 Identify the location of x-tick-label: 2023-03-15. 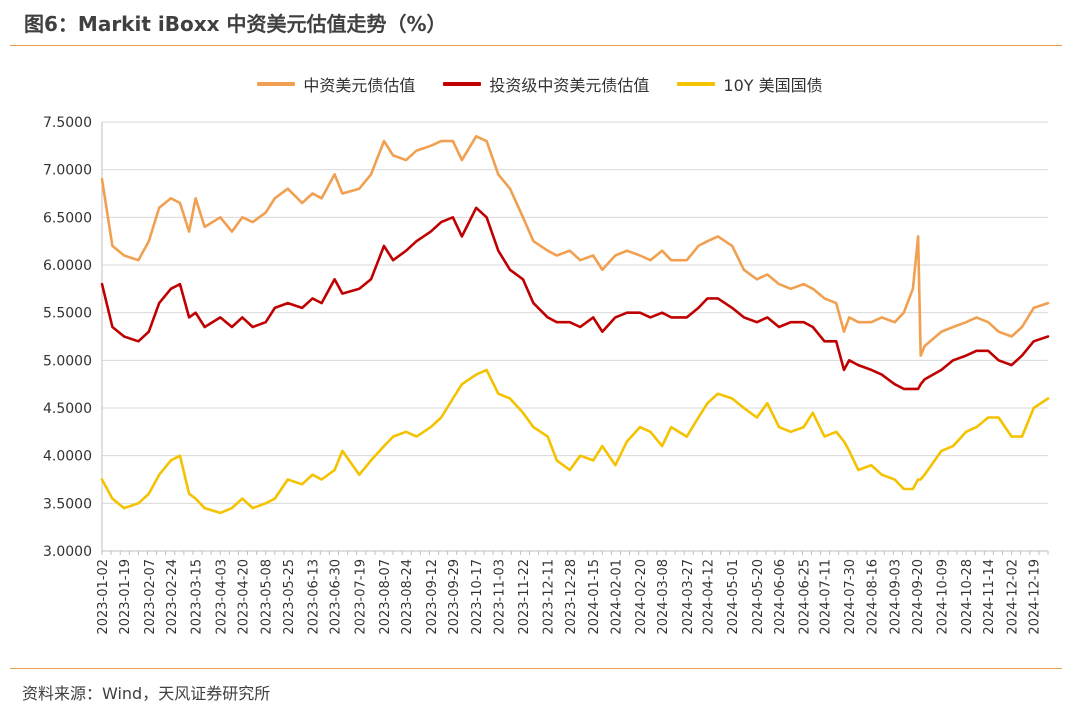
(197, 597).